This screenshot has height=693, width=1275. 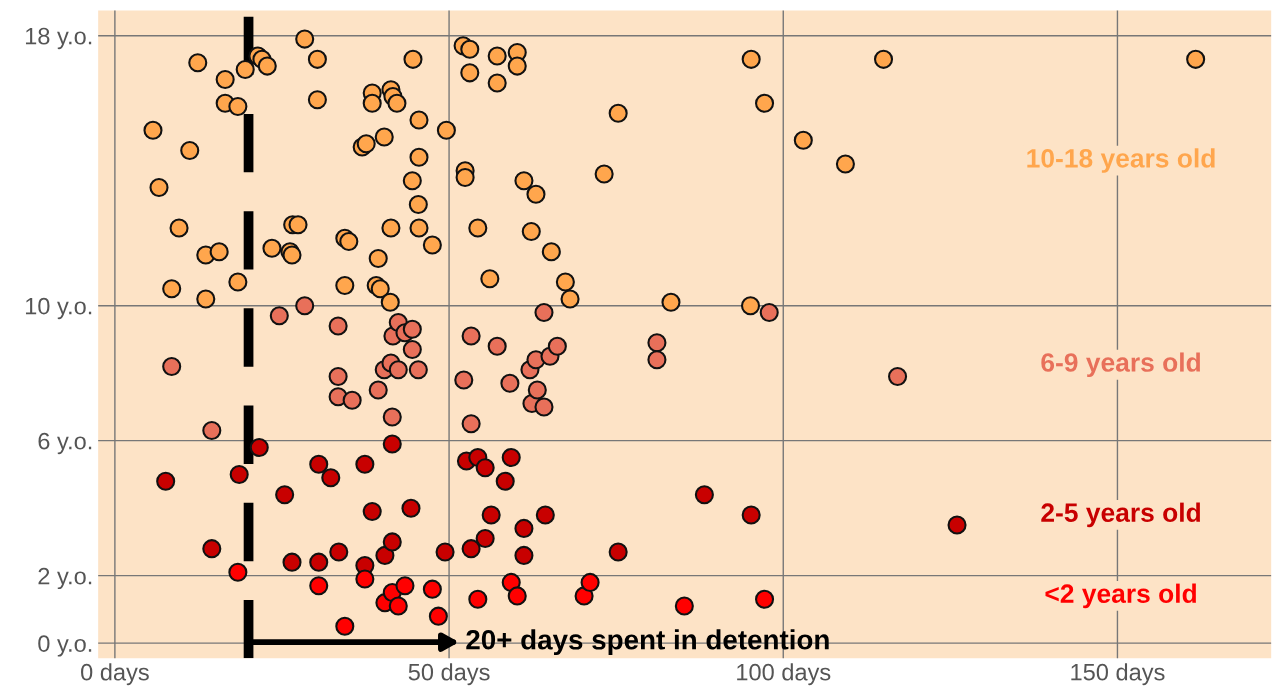 I want to click on text: <2 years old, so click(x=1120, y=596).